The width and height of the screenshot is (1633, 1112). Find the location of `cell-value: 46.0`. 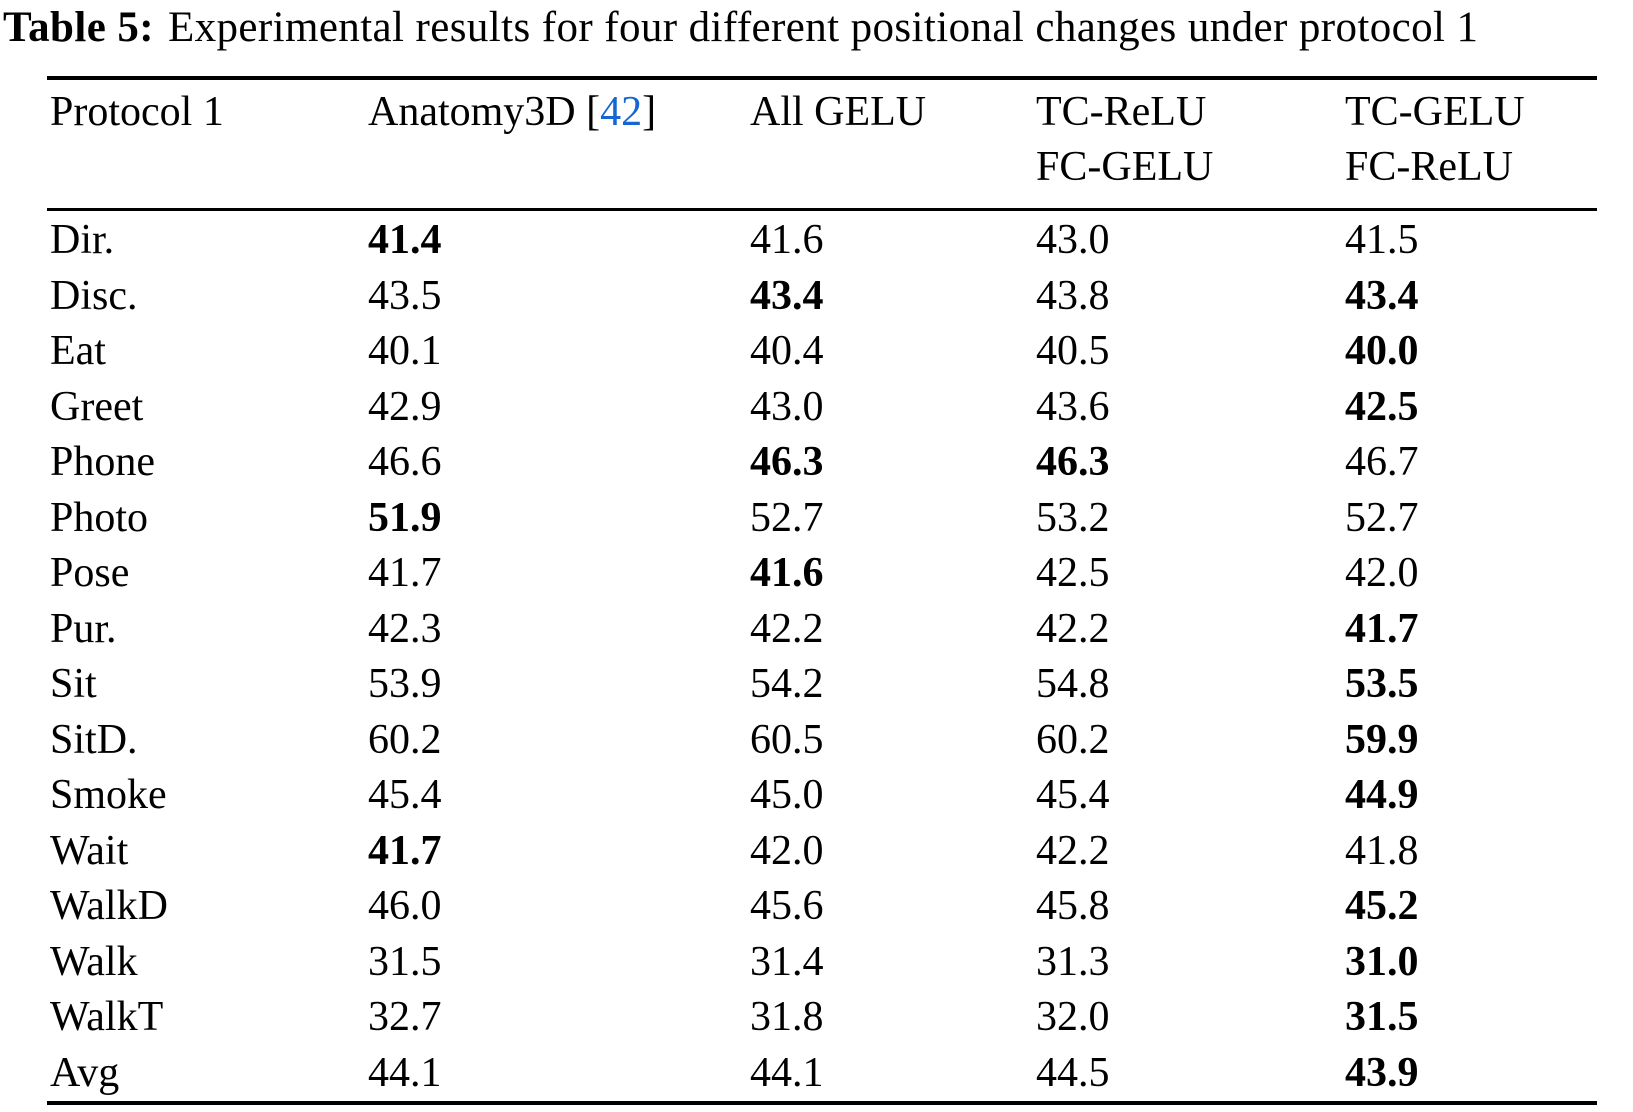

cell-value: 46.0 is located at coordinates (405, 906).